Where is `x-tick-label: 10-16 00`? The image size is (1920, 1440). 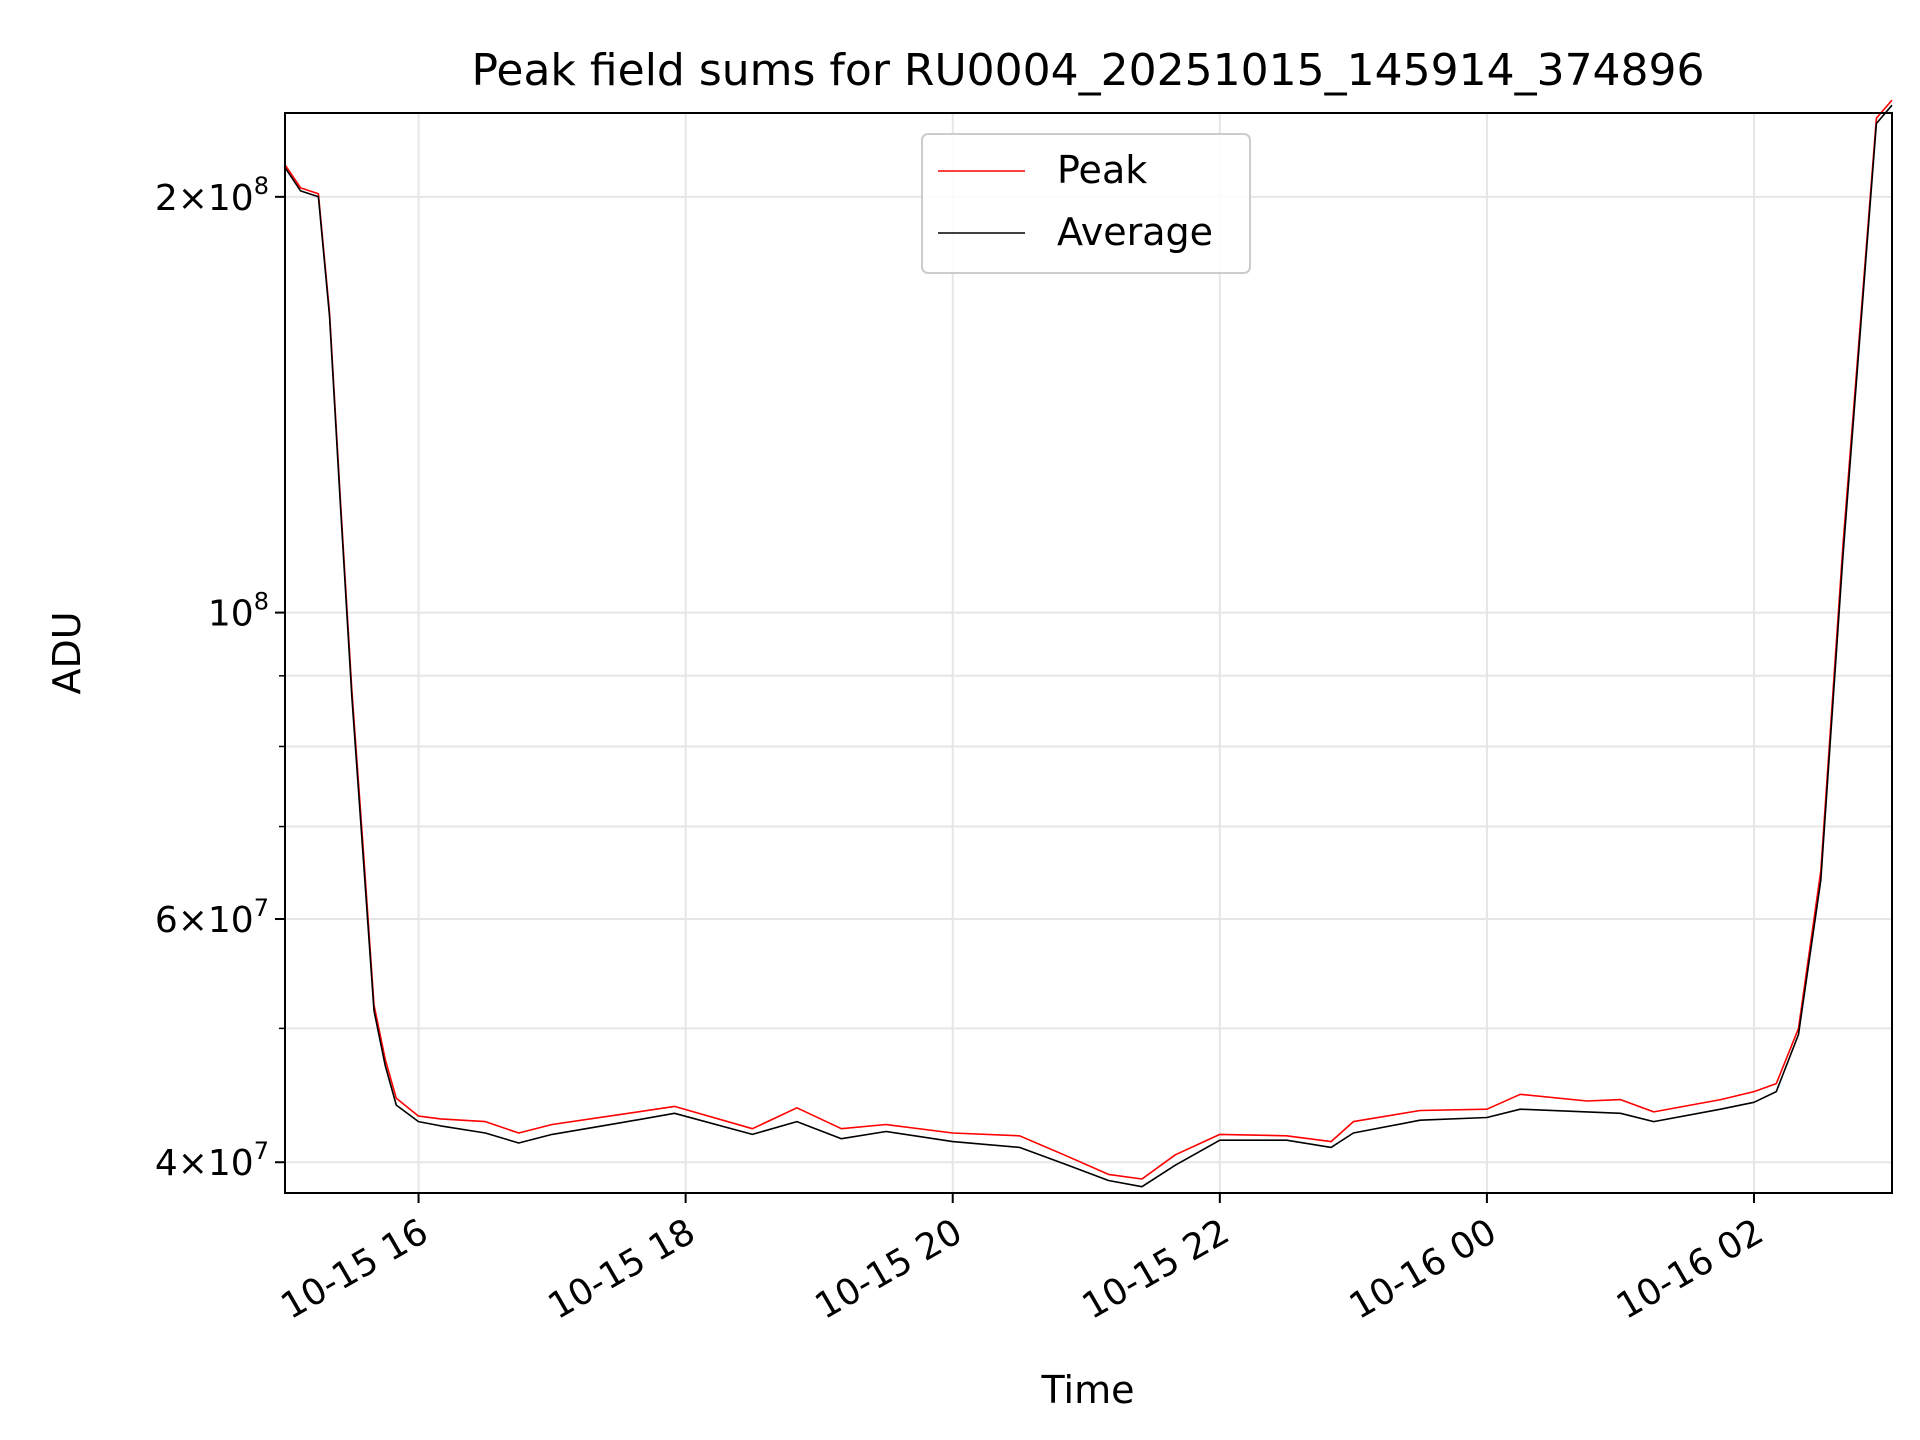
x-tick-label: 10-16 00 is located at coordinates (1423, 1269).